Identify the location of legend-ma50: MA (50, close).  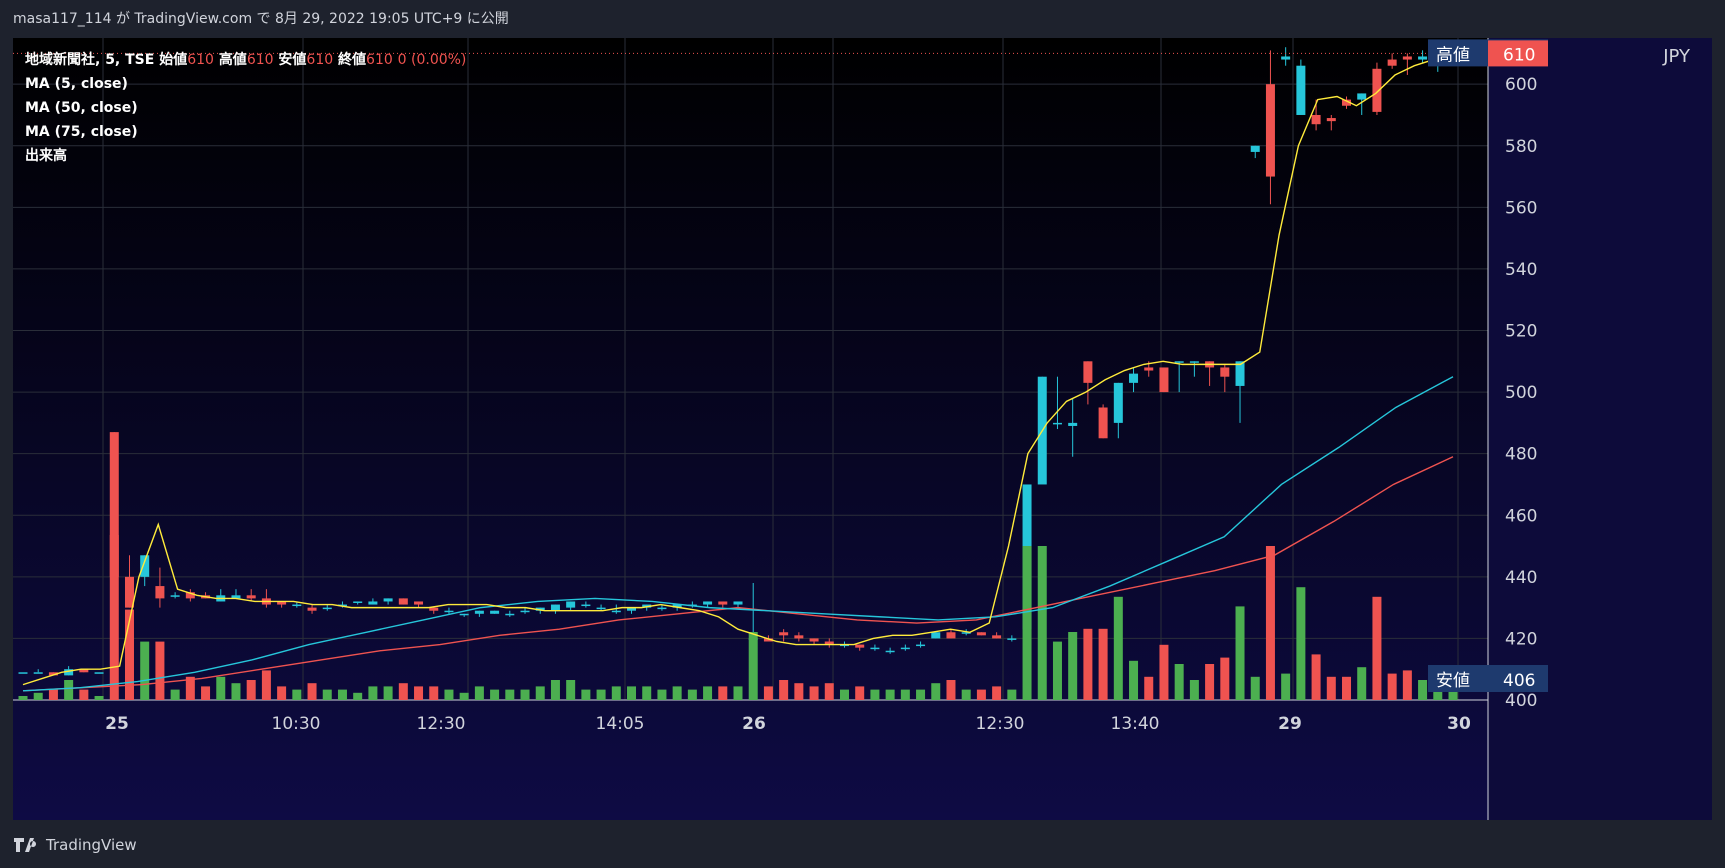
(81, 108).